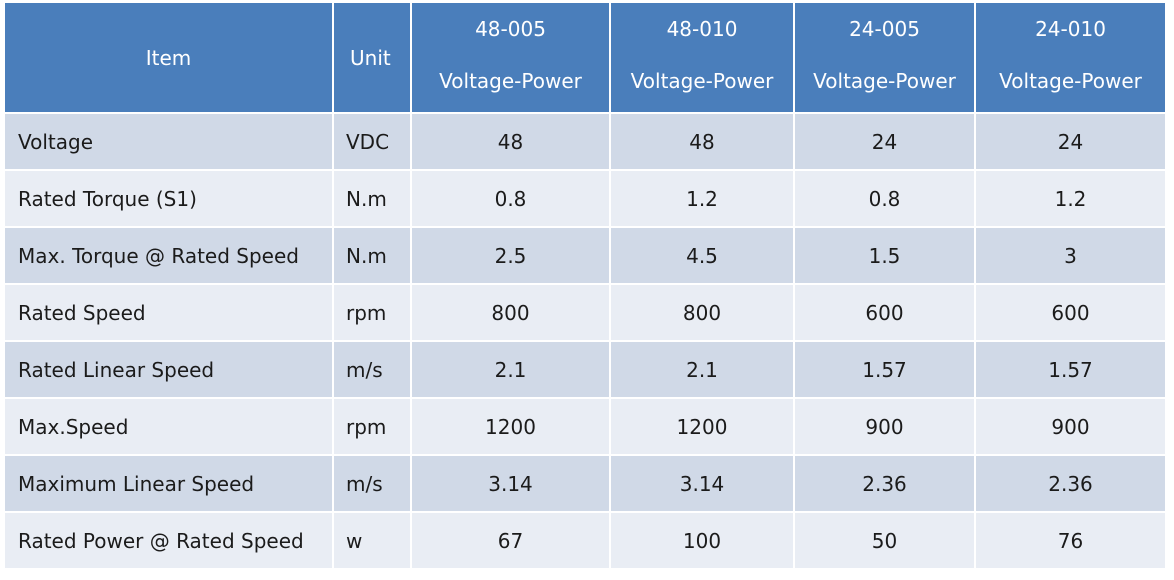 This screenshot has width=1174, height=580. What do you see at coordinates (1070, 541) in the screenshot?
I see `row-value: 76` at bounding box center [1070, 541].